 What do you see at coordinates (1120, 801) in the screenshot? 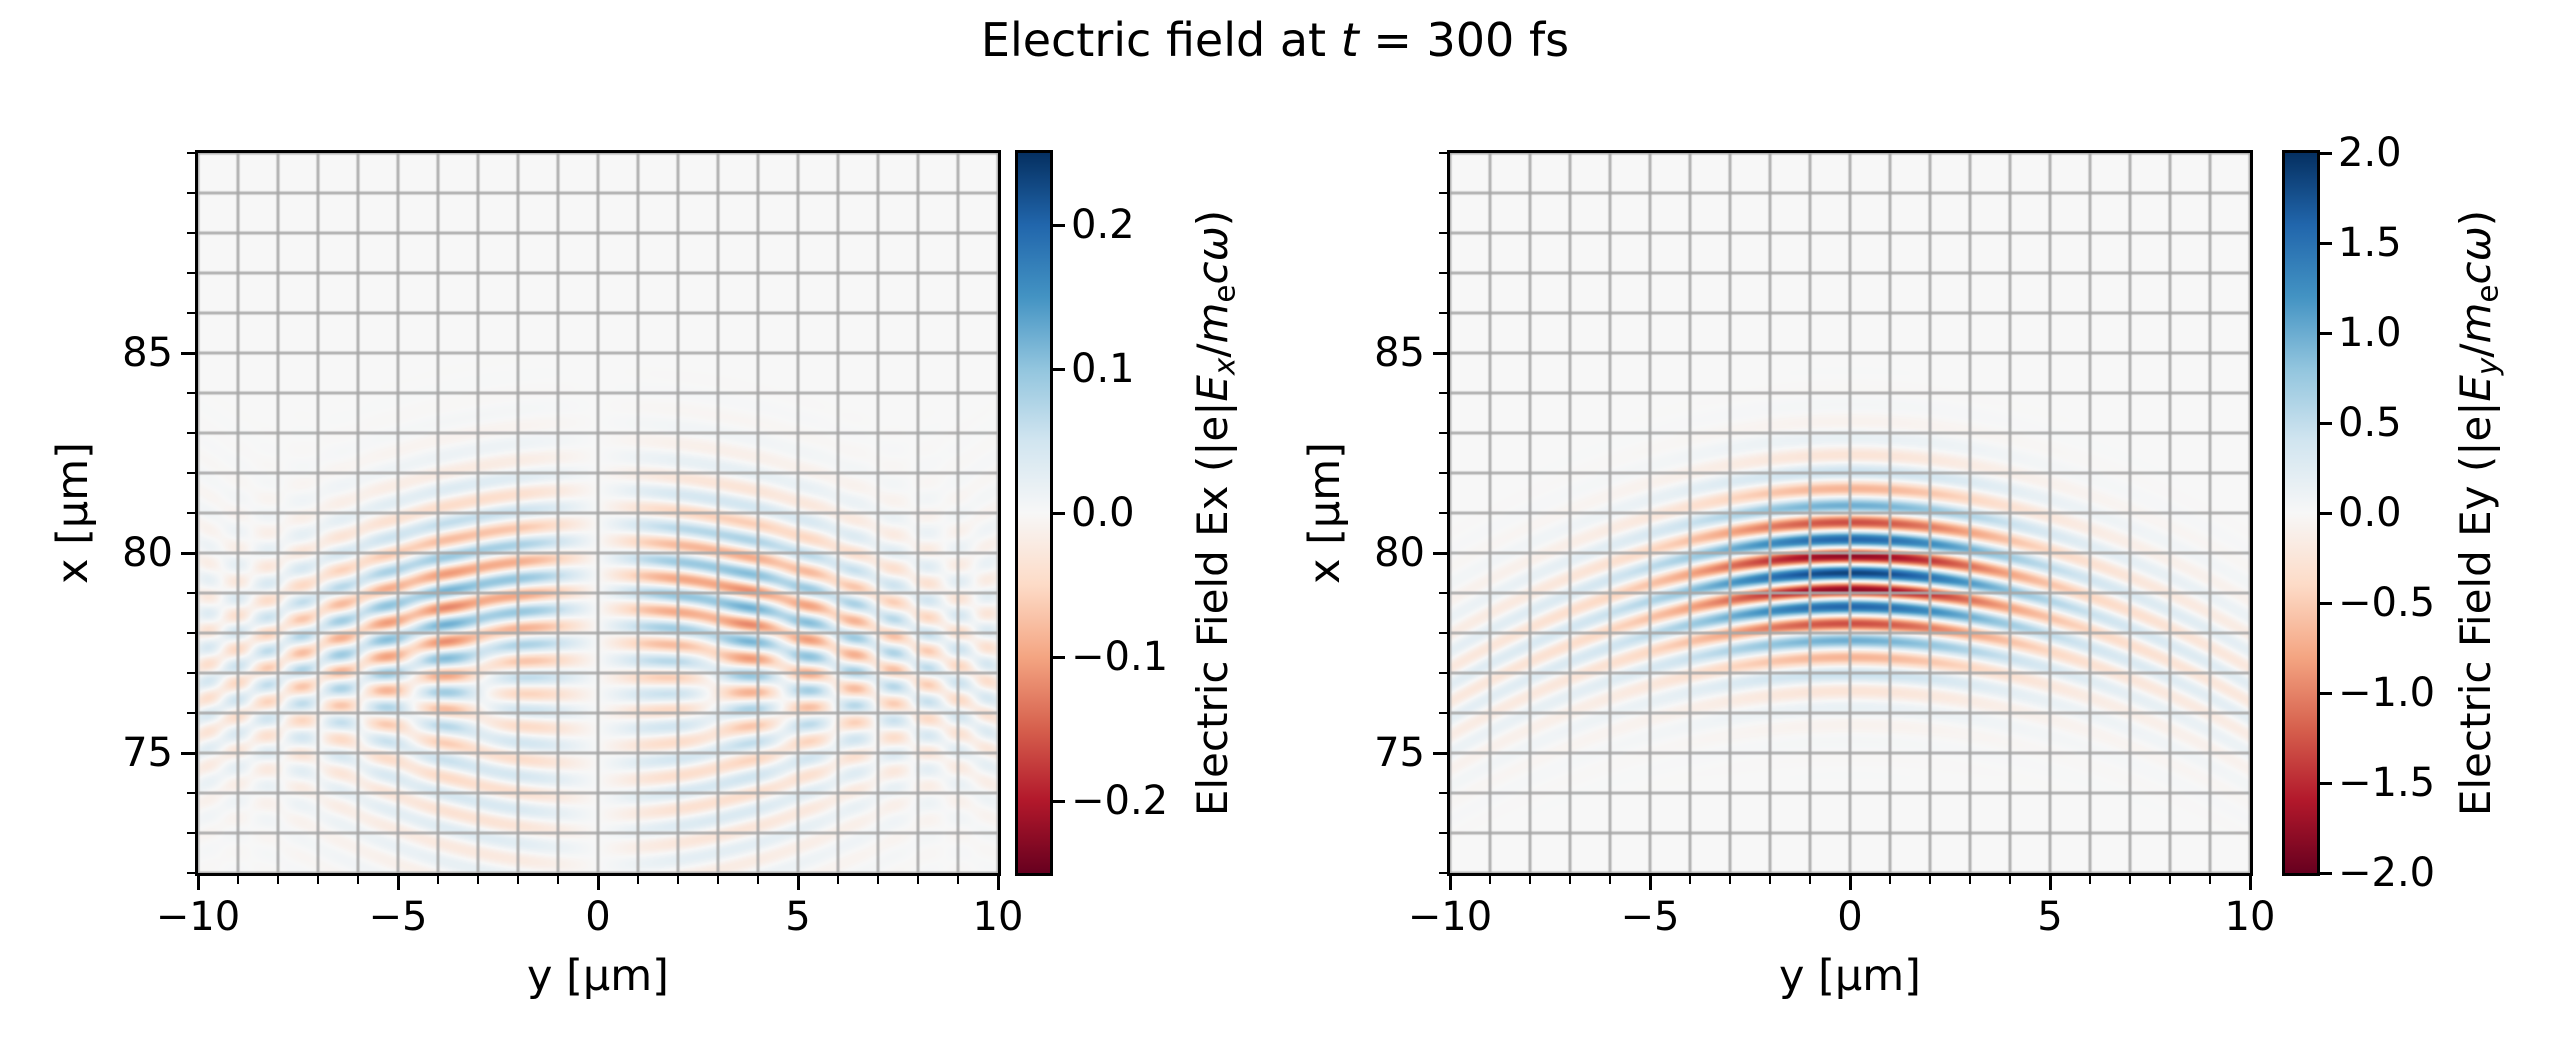
I see `colorbar-tick-label: −0.2` at bounding box center [1120, 801].